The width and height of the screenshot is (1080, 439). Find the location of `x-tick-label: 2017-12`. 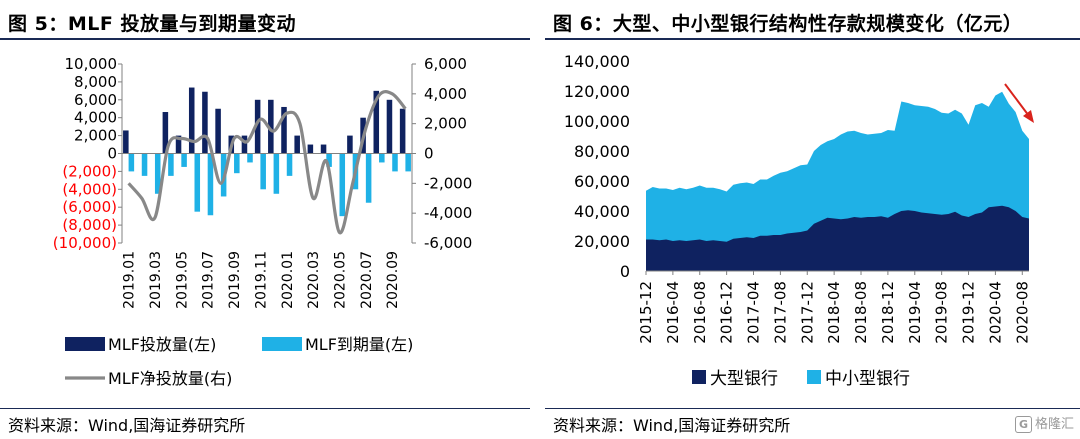

x-tick-label: 2017-12 is located at coordinates (807, 312).